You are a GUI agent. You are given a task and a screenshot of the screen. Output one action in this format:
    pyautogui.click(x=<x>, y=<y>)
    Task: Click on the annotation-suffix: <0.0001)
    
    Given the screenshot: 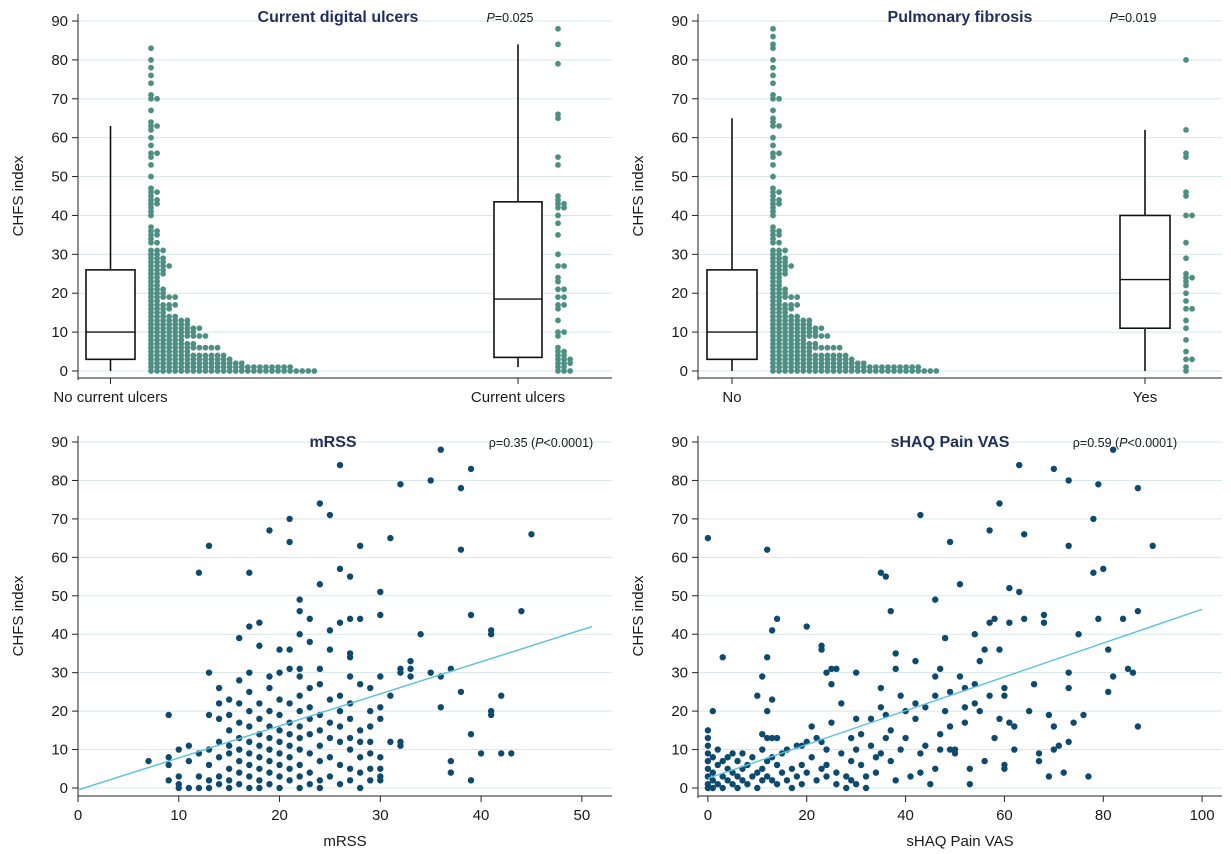 What is the action you would take?
    pyautogui.click(x=569, y=443)
    